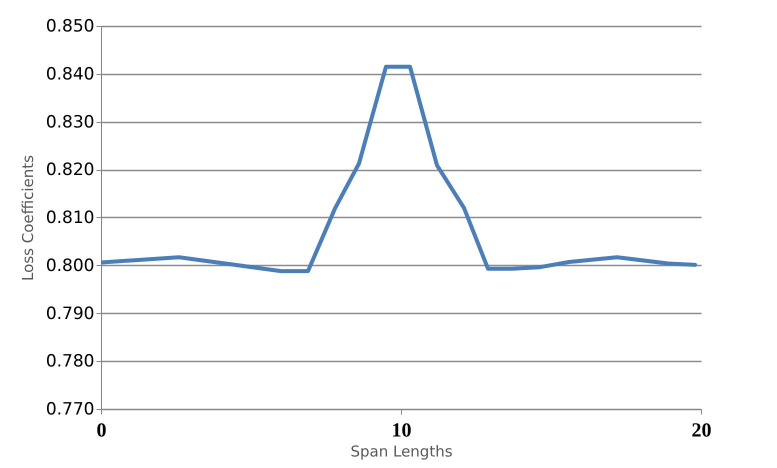 Image resolution: width=777 pixels, height=468 pixels. What do you see at coordinates (101, 431) in the screenshot?
I see `x-tick-label: 0` at bounding box center [101, 431].